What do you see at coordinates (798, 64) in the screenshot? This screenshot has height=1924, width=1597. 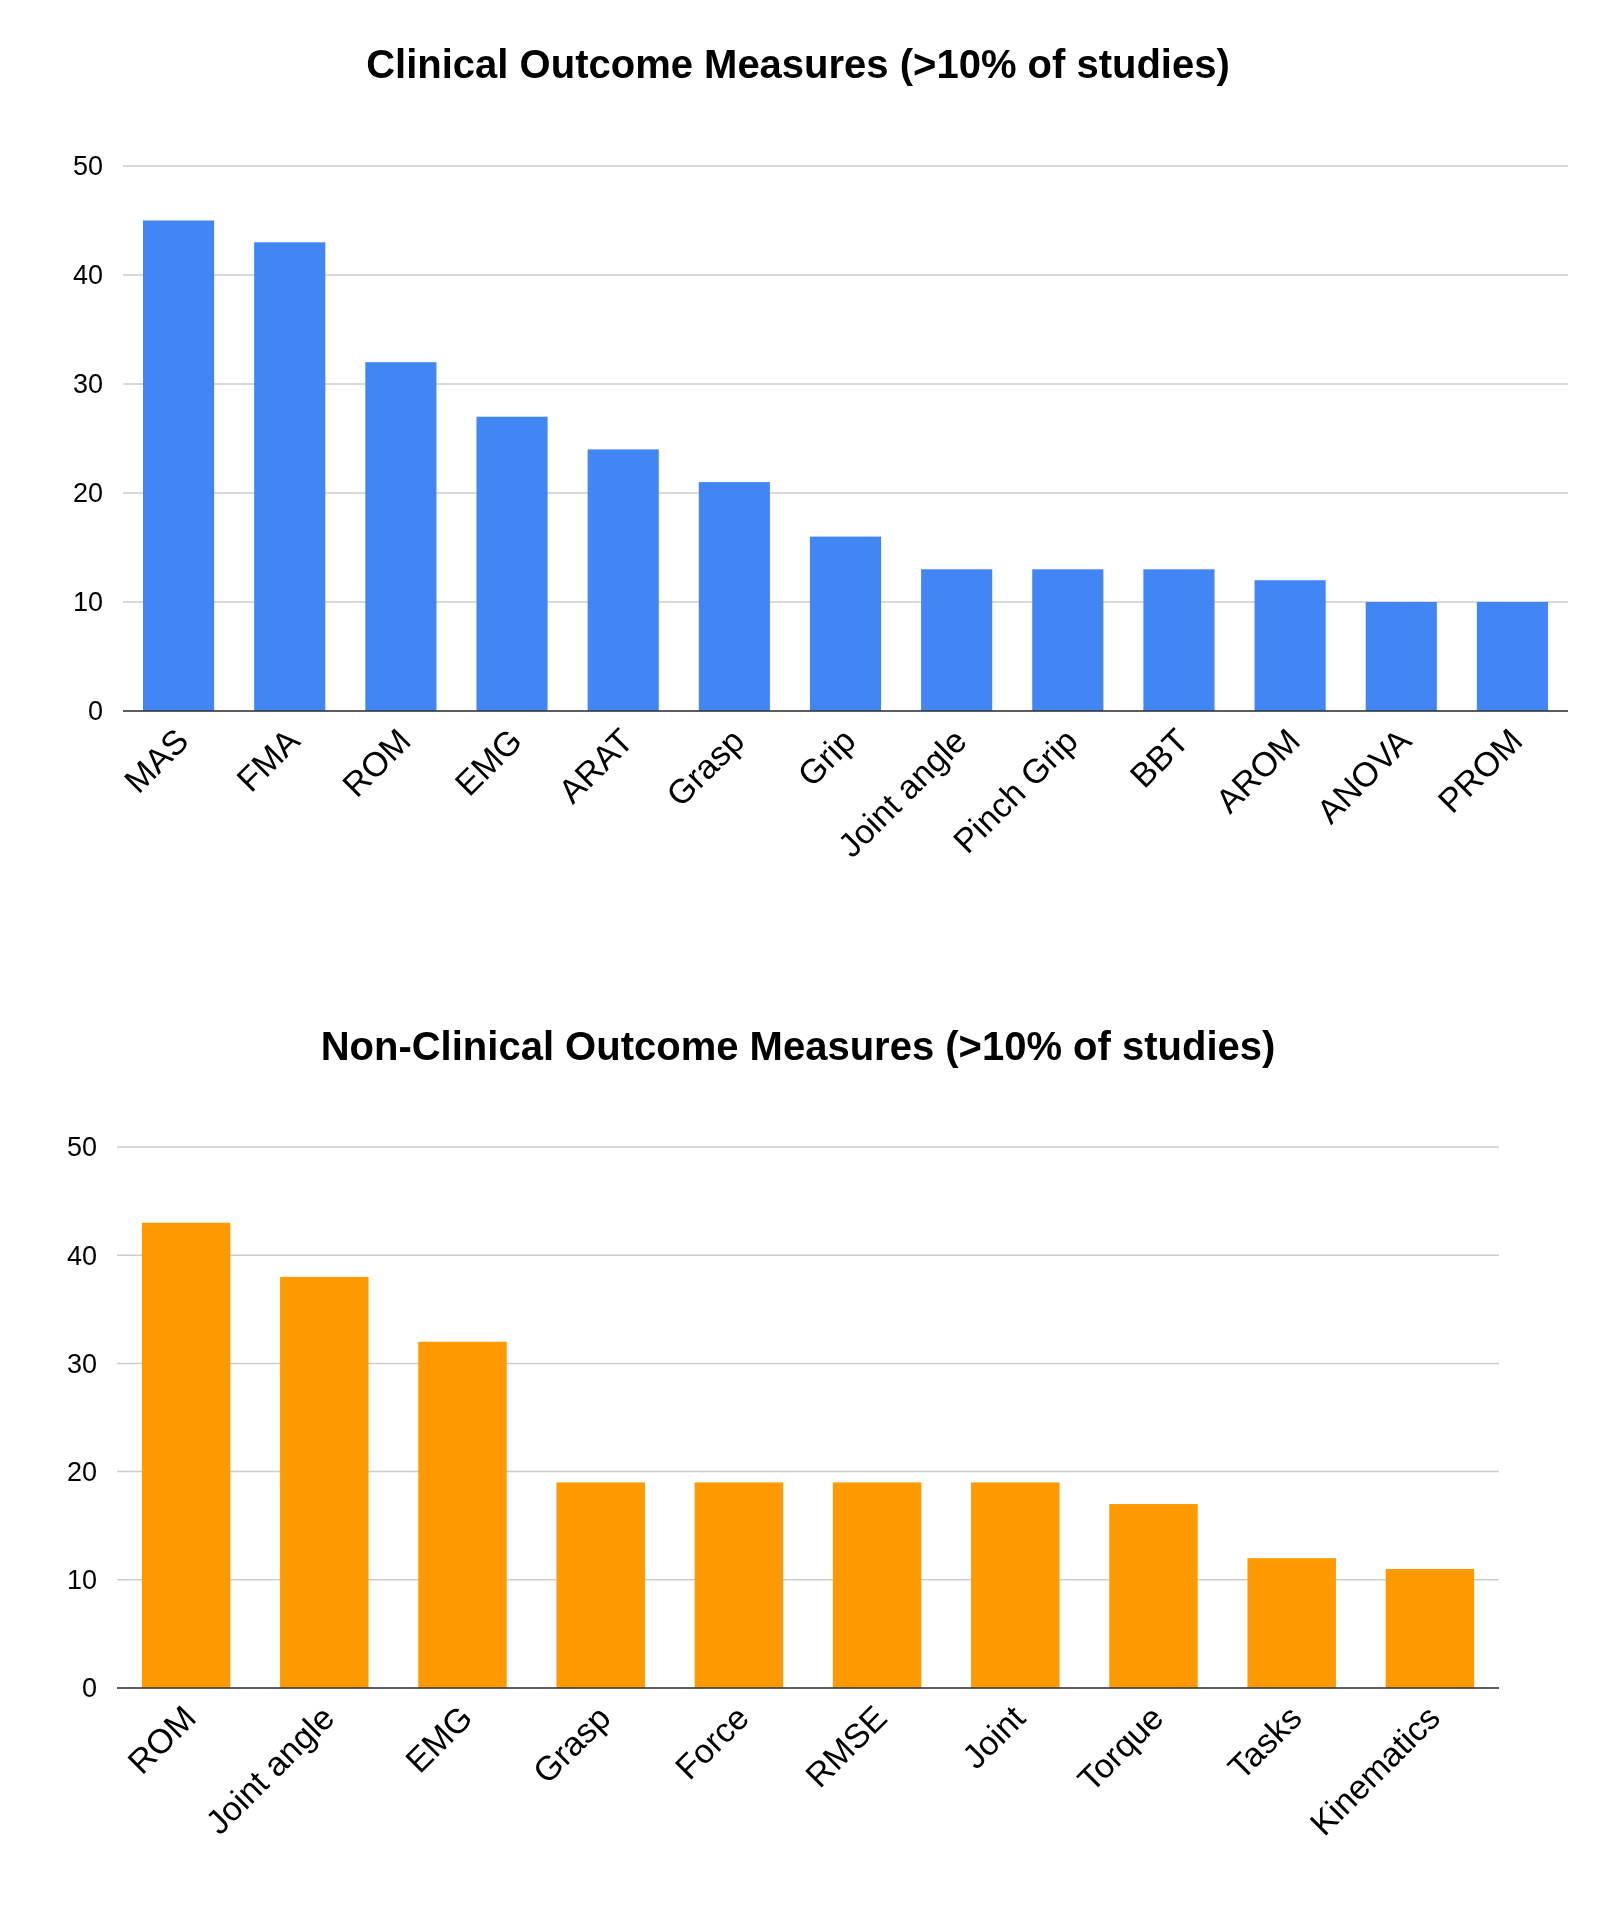 I see `chart-title: Clinical Outcome Measures (>10% of studies)` at bounding box center [798, 64].